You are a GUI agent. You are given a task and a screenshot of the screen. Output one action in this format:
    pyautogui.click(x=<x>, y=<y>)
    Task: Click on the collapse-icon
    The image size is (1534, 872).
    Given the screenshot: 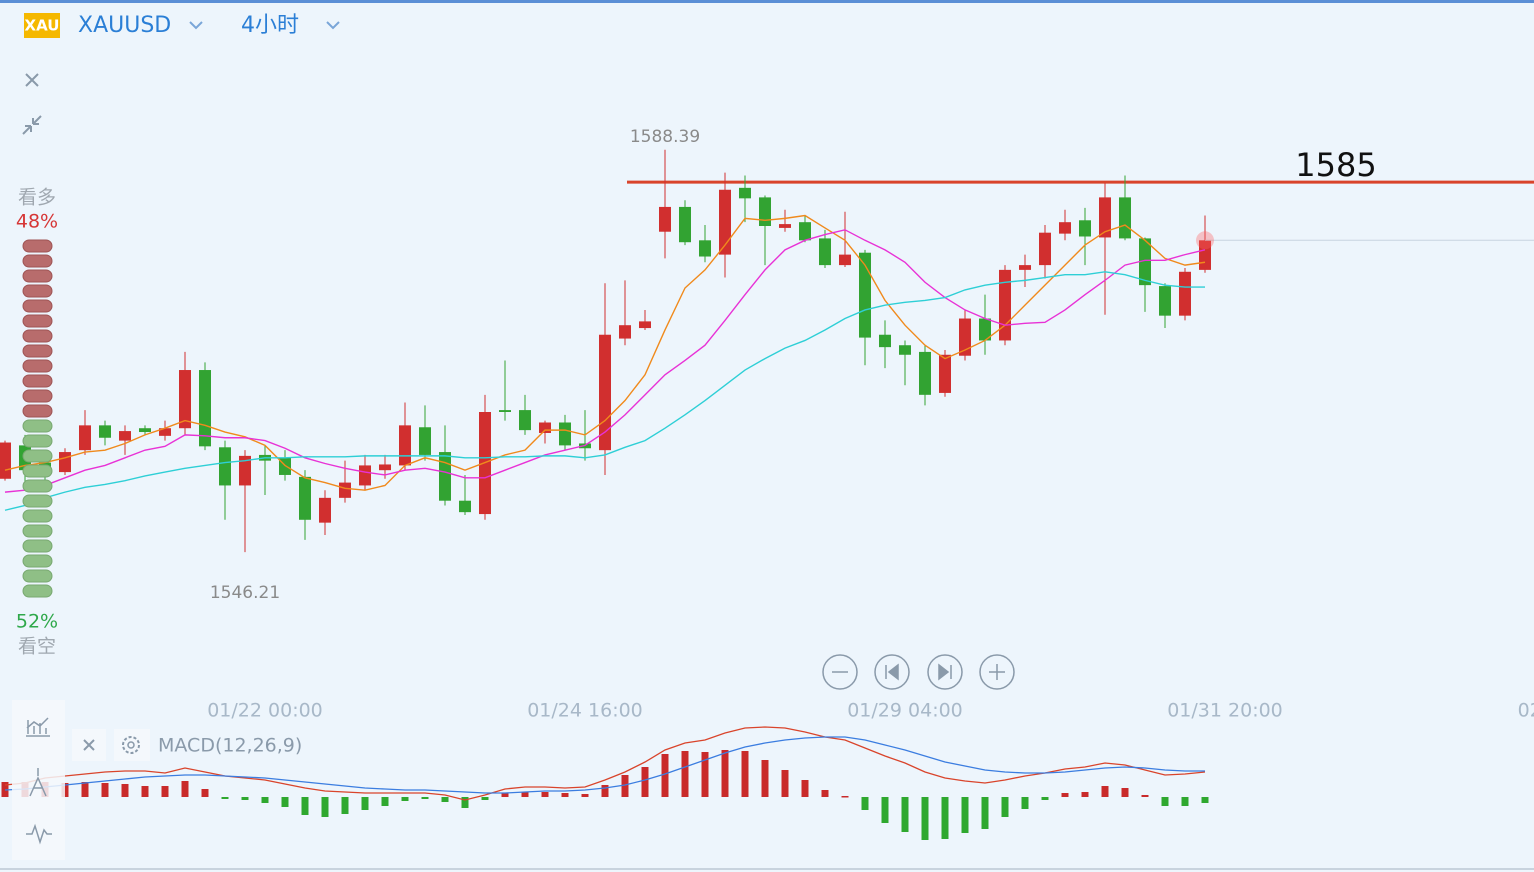 What is the action you would take?
    pyautogui.click(x=32, y=125)
    